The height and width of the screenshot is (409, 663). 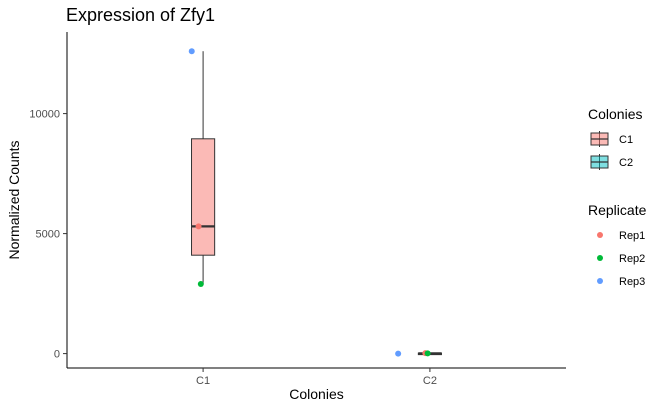 I want to click on chart-title: Expression of Zfy1, so click(x=140, y=15).